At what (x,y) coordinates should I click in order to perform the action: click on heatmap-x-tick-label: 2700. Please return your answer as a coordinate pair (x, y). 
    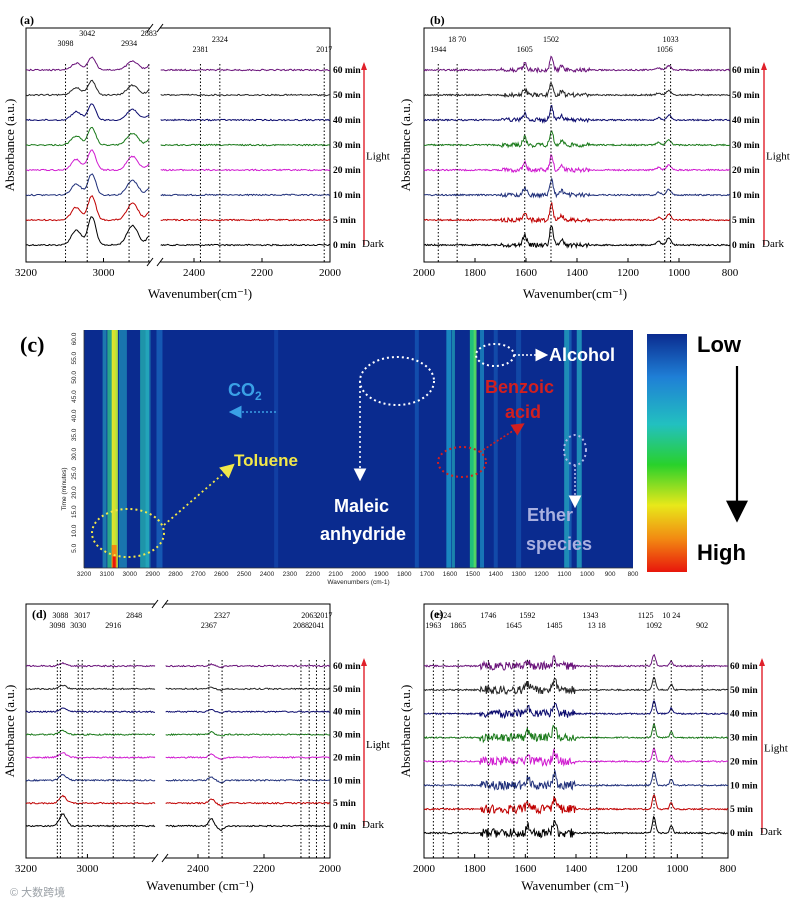
    Looking at the image, I should click on (198, 574).